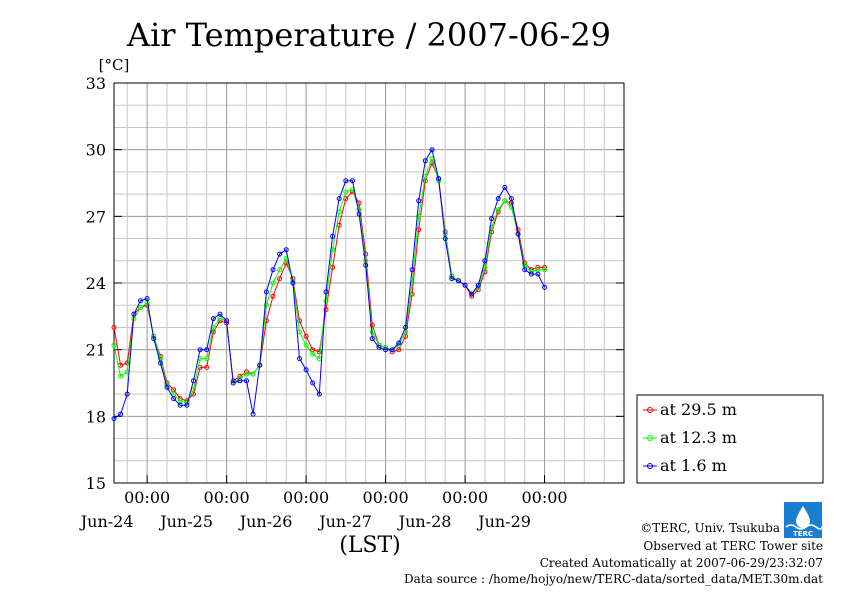 This screenshot has width=842, height=595. I want to click on legend-label: at 12.3 m, so click(698, 437).